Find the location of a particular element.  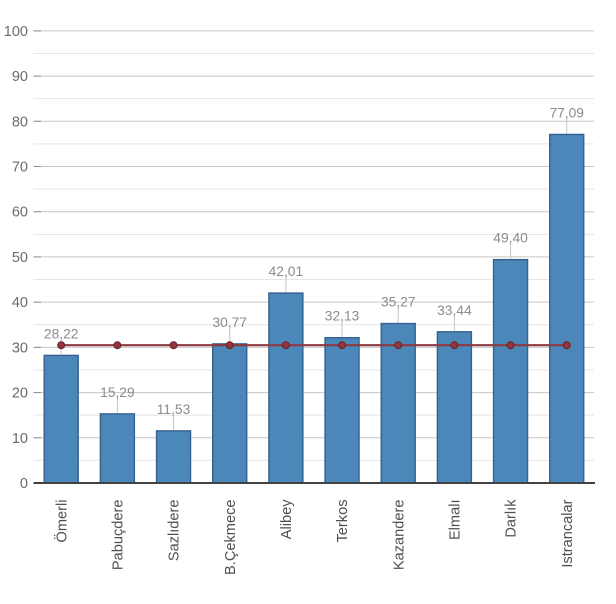

svg-text: Sazlıdere is located at coordinates (175, 531).